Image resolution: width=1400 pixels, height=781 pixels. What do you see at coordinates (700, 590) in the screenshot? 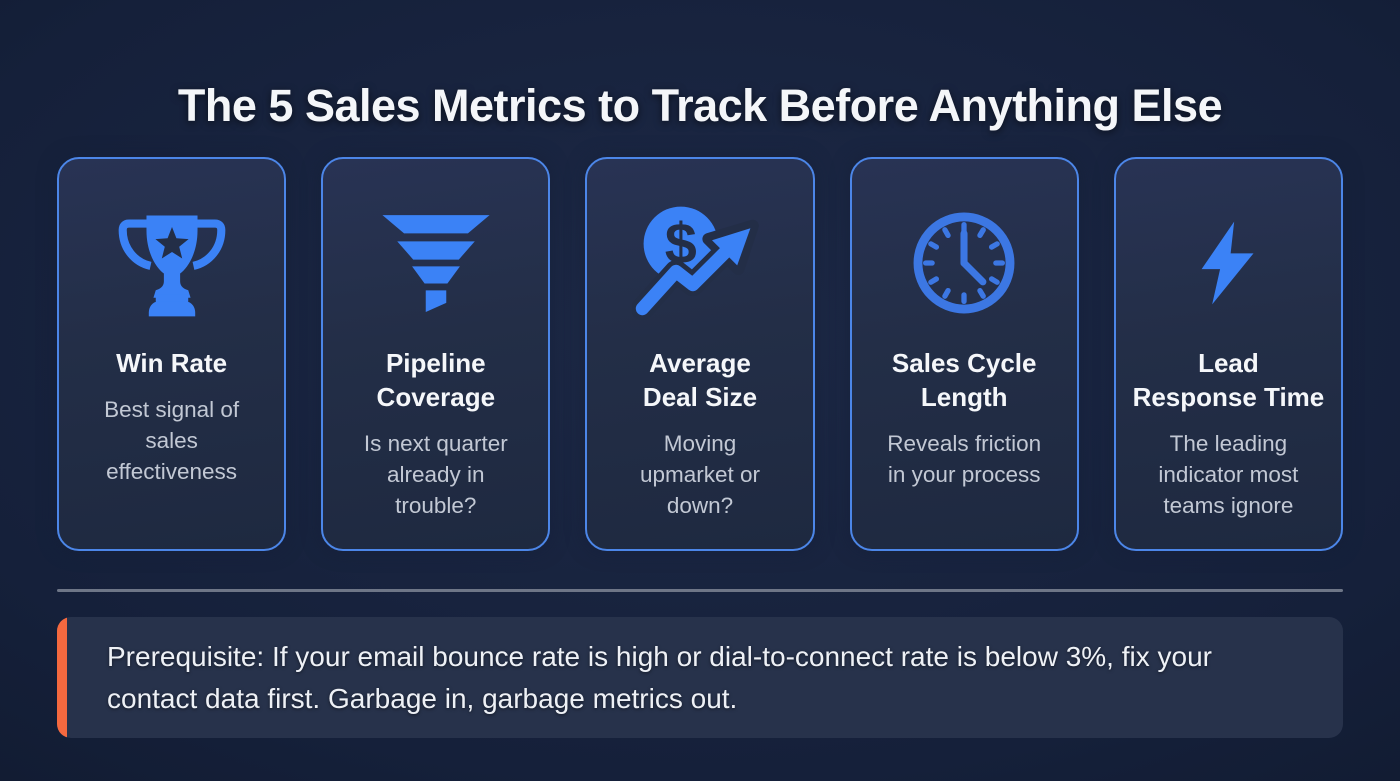
I see `horizontal-divider` at bounding box center [700, 590].